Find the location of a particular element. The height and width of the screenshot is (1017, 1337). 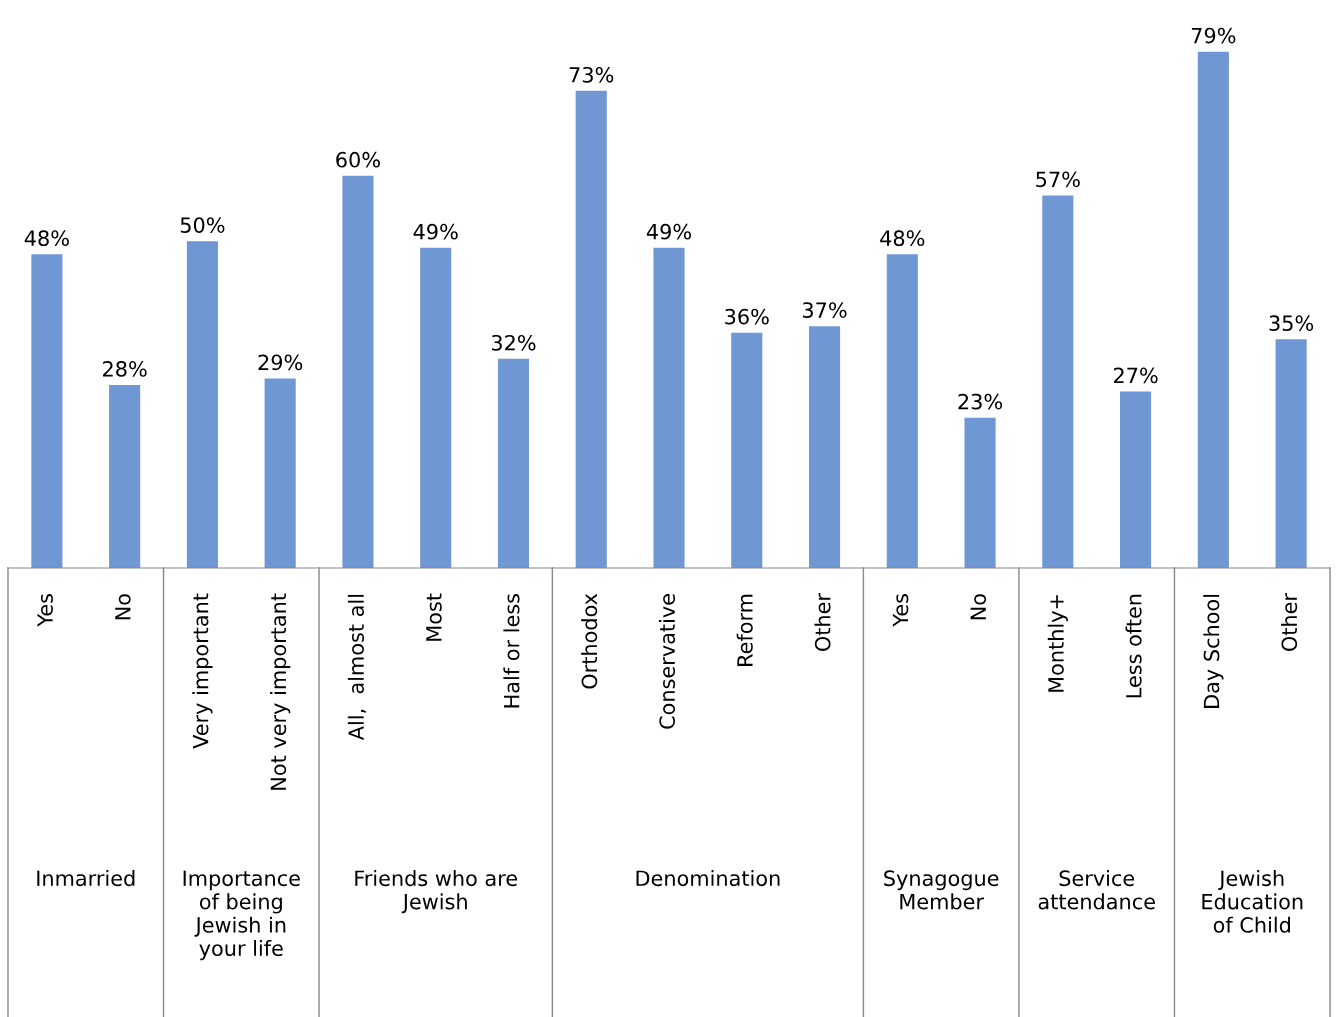

data-label: 27% is located at coordinates (1135, 375).